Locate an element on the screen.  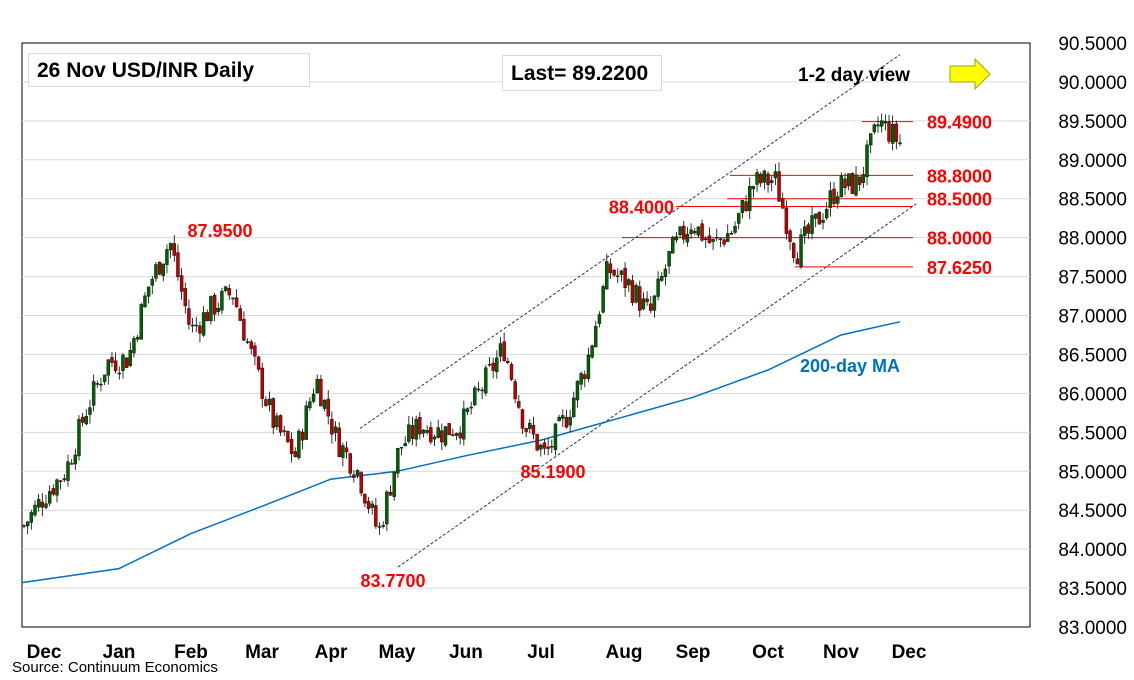
y-tick-label: 86.0000 is located at coordinates (1092, 394).